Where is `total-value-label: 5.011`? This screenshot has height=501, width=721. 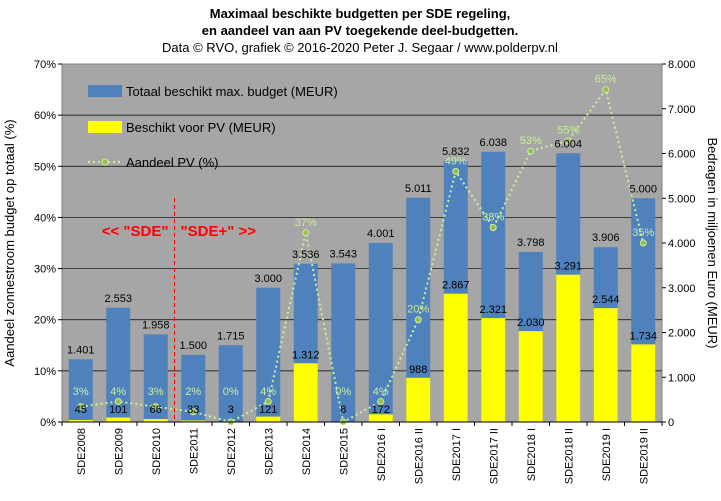 total-value-label: 5.011 is located at coordinates (418, 189).